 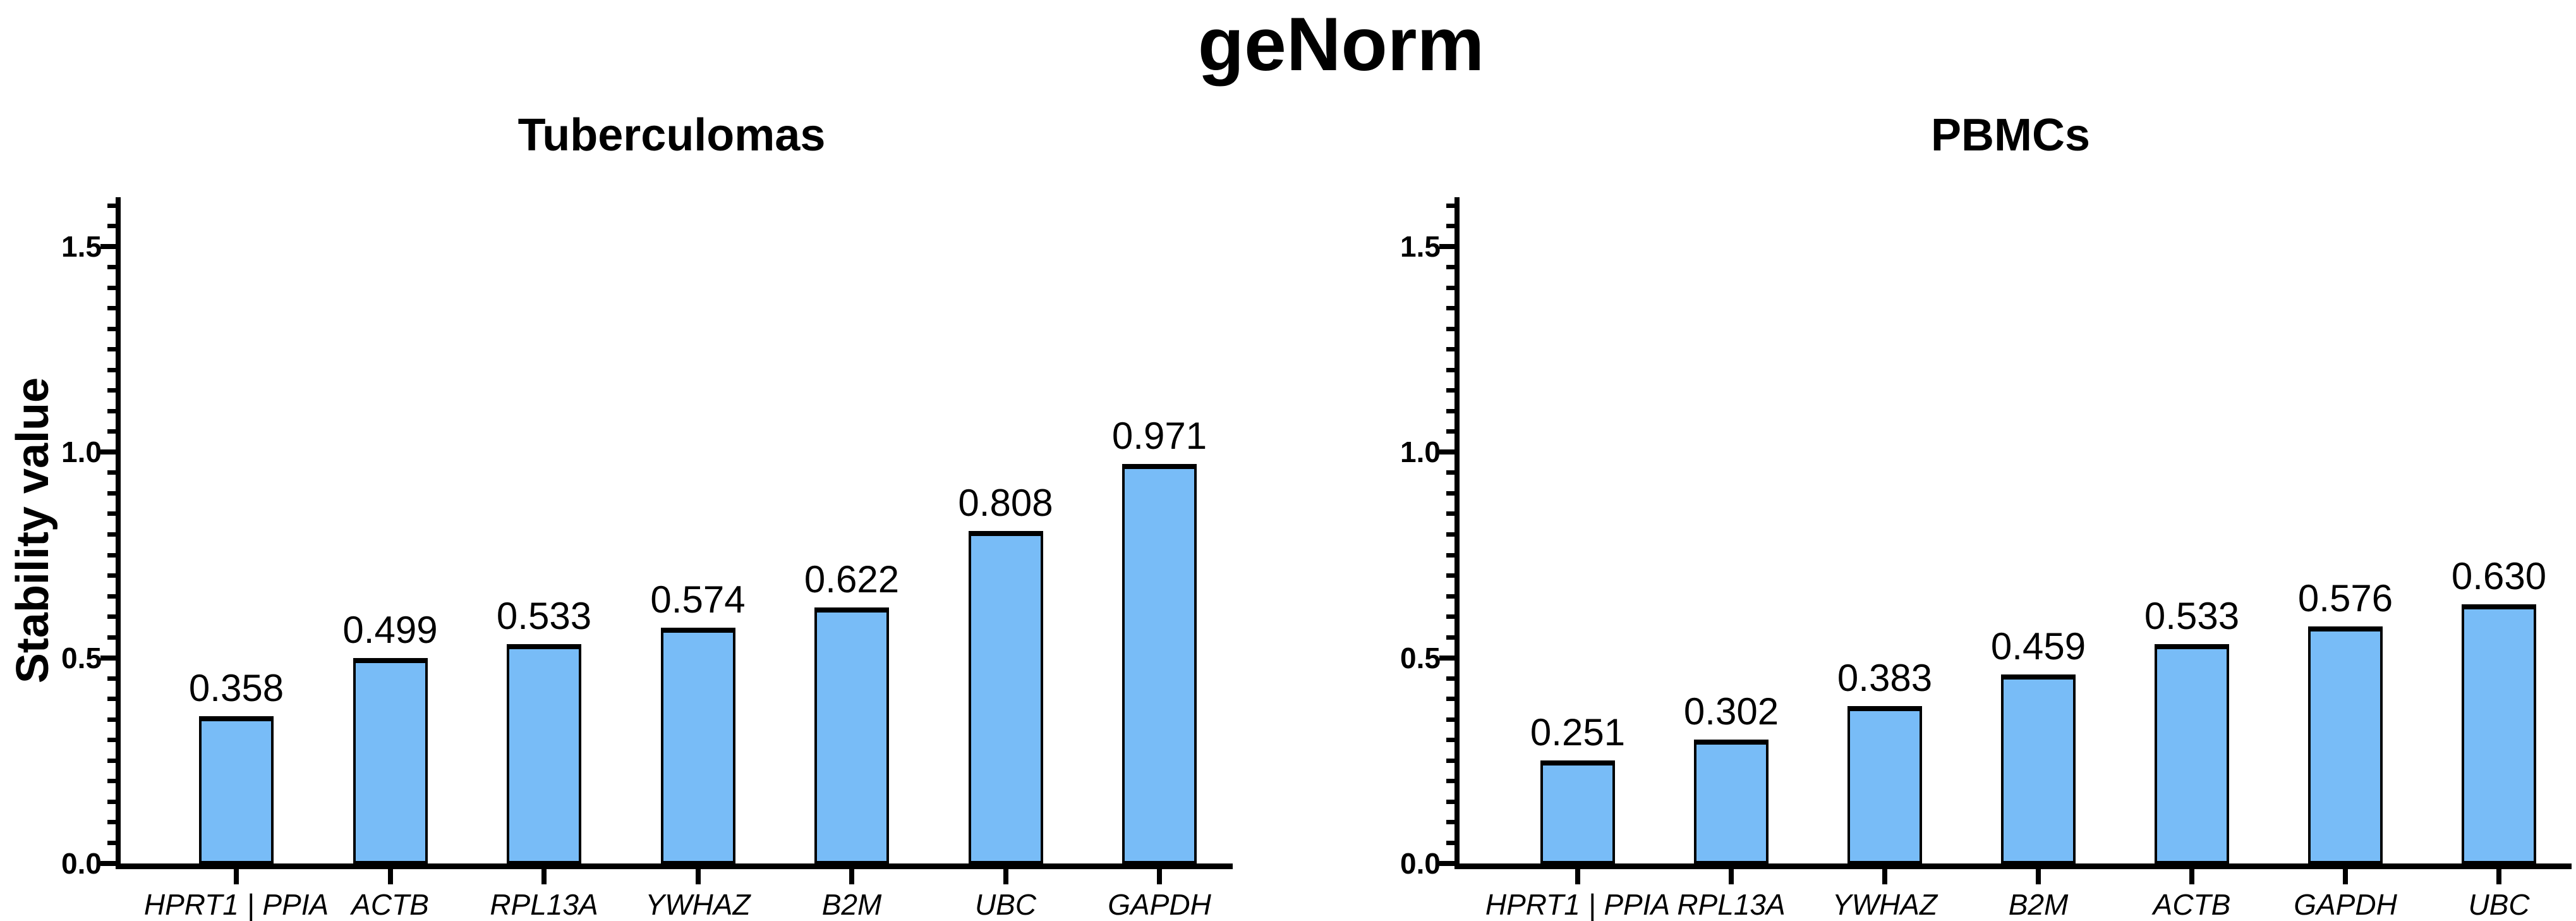 I want to click on bar-value-label: 0.574, so click(x=698, y=599).